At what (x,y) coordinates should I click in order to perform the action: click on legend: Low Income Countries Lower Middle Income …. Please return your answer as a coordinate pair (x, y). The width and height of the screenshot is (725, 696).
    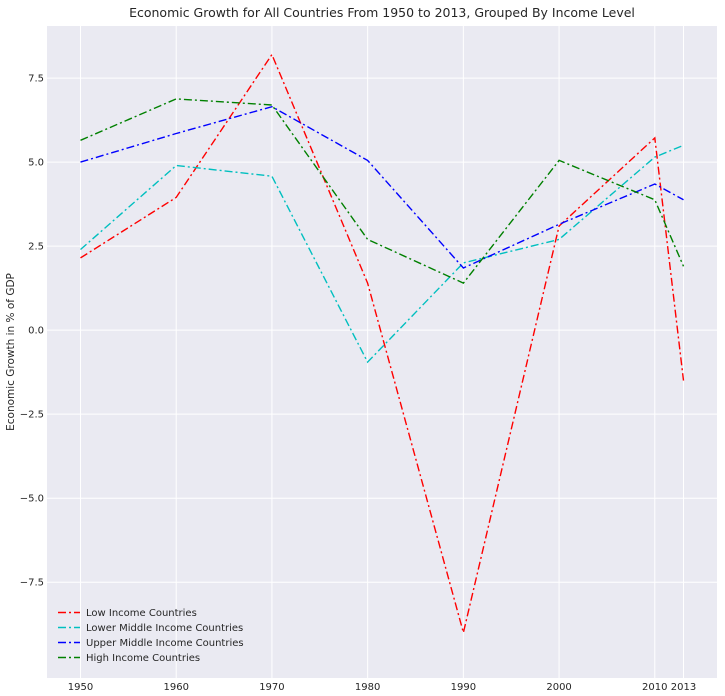
    Looking at the image, I should click on (151, 636).